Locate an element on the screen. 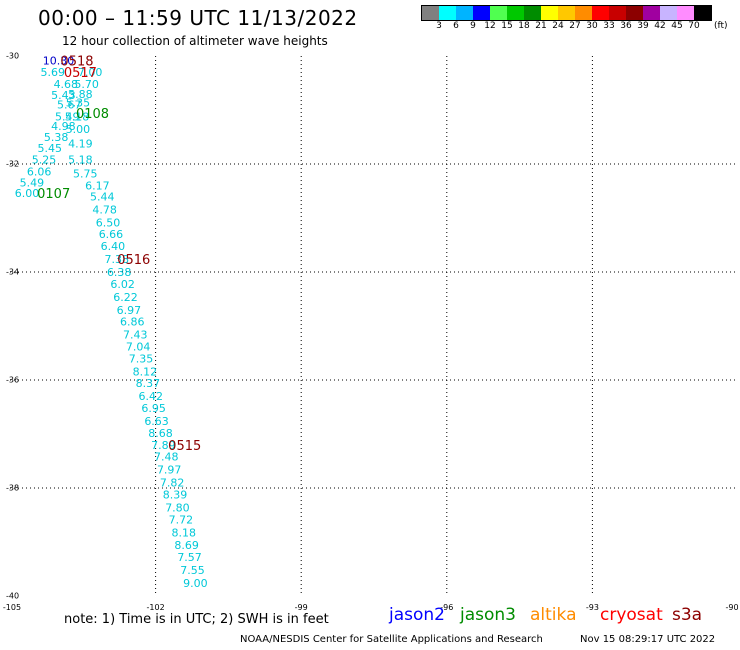  wave-height-value: 5.75 is located at coordinates (85, 174).